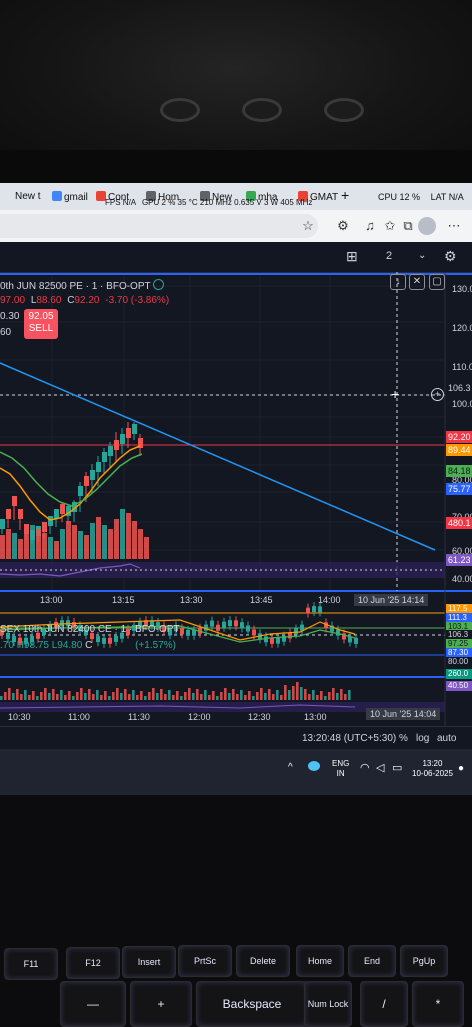  I want to click on sell-button: 92.05 SELL, so click(41, 324).